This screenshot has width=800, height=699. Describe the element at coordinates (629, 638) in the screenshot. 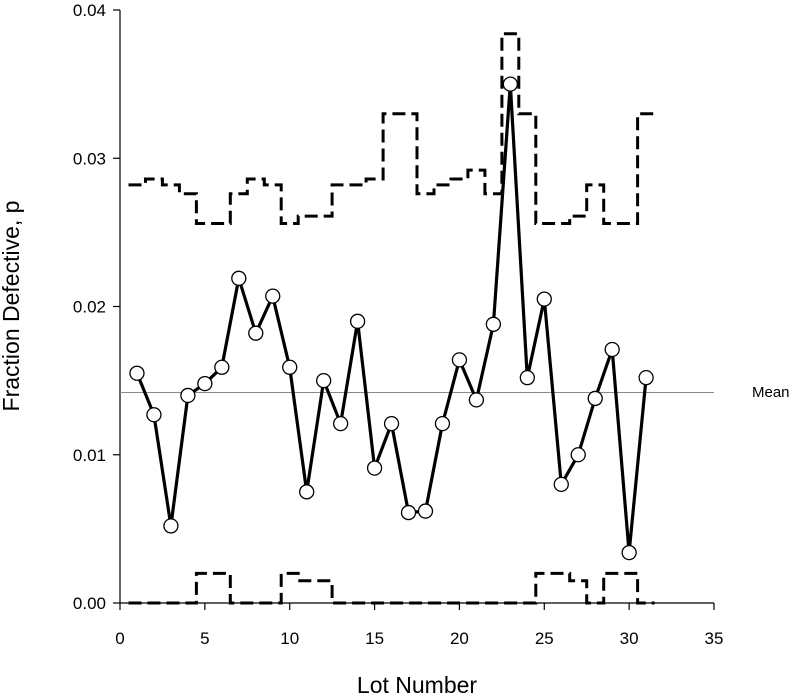

I see `x-tick-label: 30` at that location.